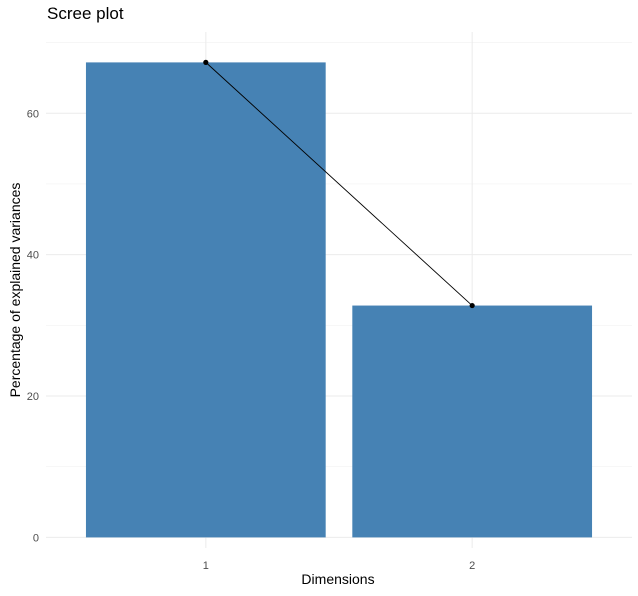  I want to click on y-tick-label: 40, so click(33, 256).